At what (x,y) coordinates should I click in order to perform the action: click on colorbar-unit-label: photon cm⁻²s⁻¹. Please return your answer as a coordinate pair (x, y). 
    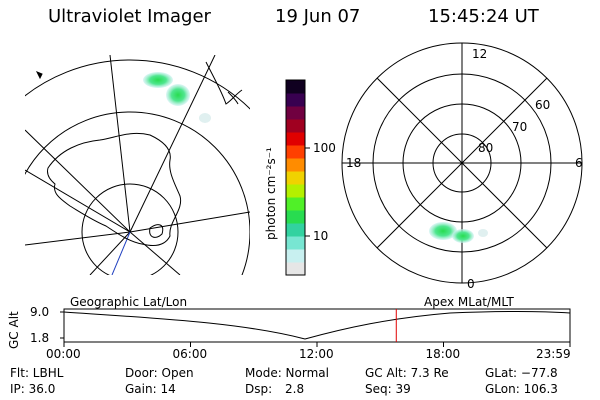
    Looking at the image, I should click on (271, 193).